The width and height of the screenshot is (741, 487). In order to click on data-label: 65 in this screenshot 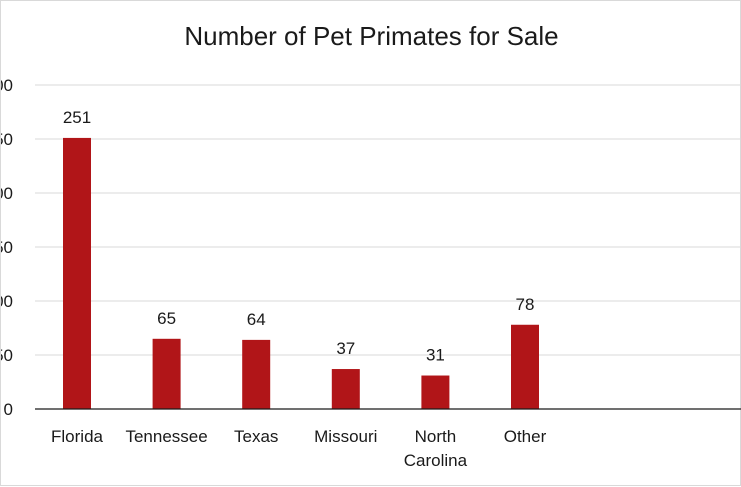, I will do `click(166, 318)`.